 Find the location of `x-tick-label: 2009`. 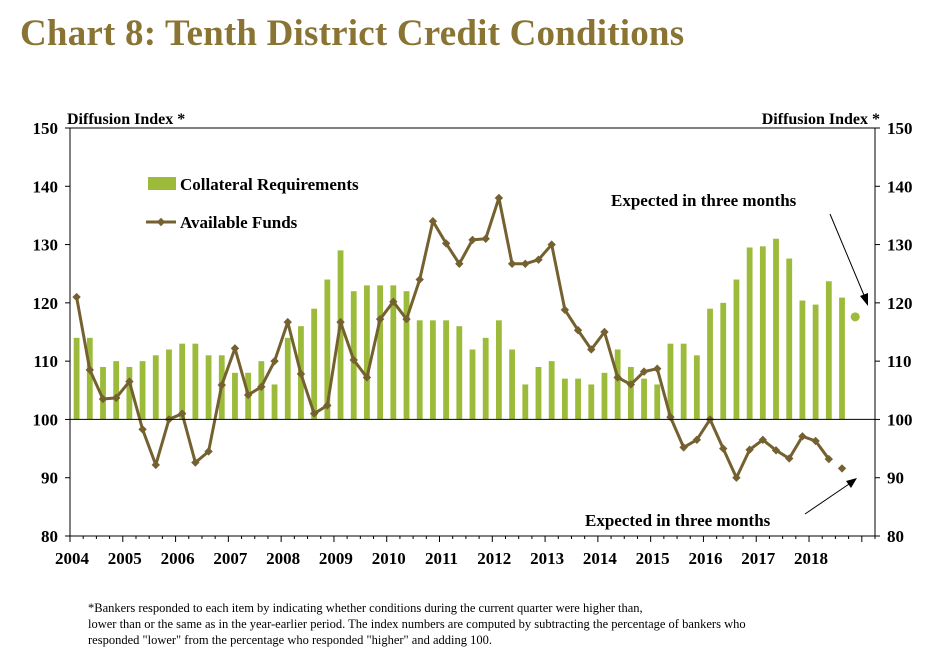

x-tick-label: 2009 is located at coordinates (336, 558).